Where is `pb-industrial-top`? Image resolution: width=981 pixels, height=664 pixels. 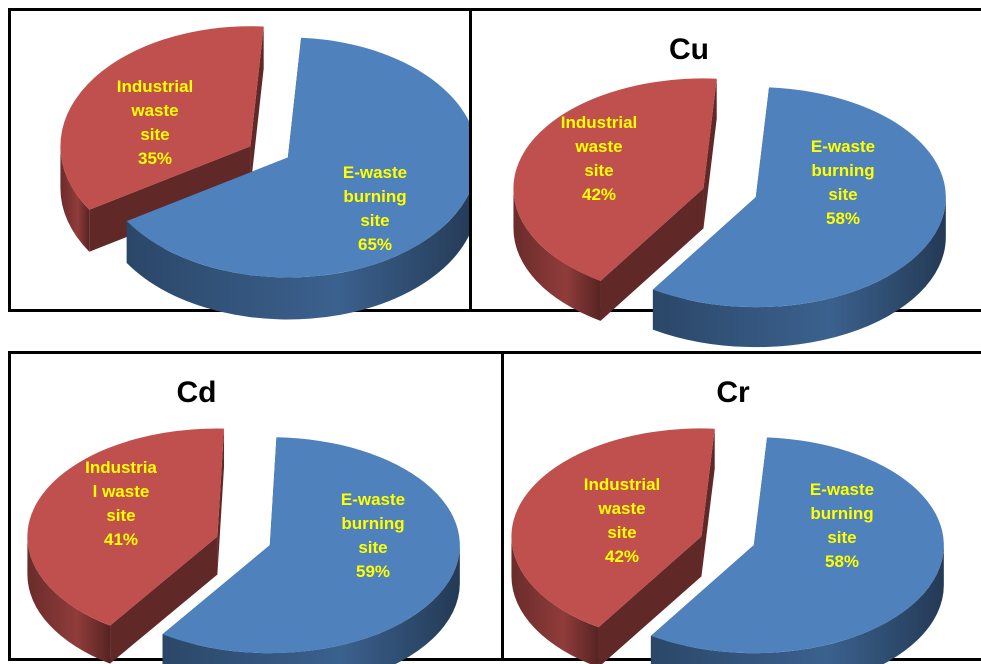 pb-industrial-top is located at coordinates (162, 118).